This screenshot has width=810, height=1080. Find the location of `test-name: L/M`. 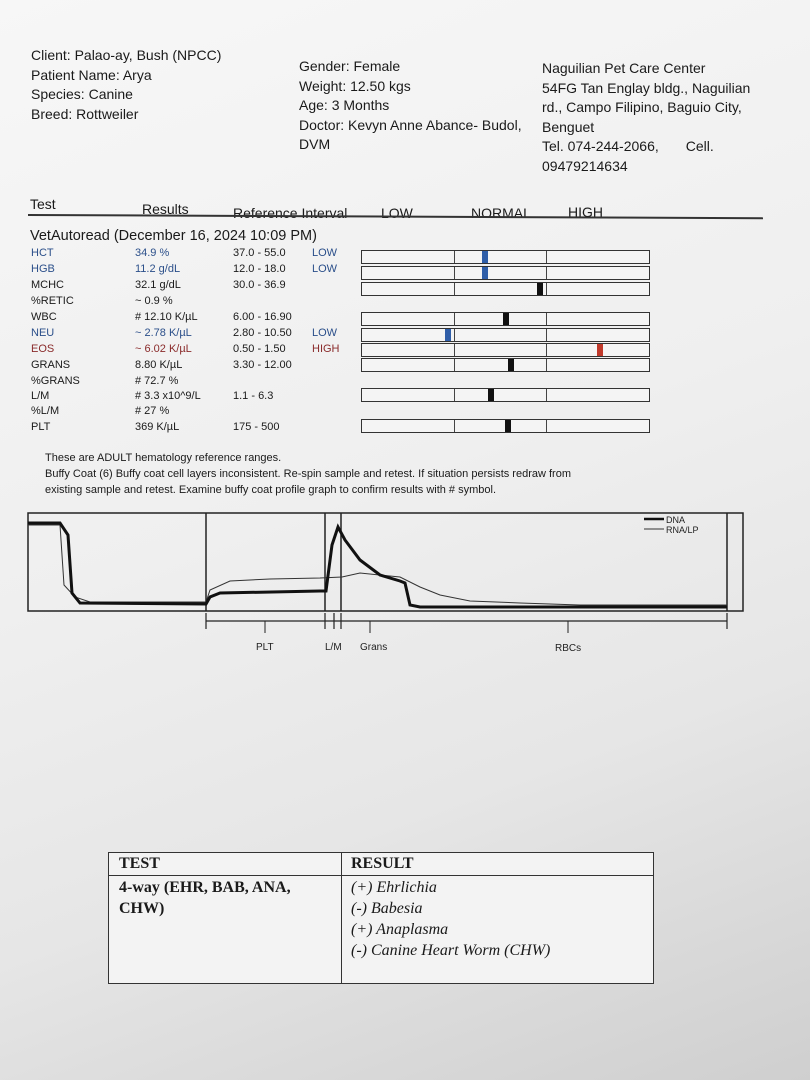

test-name: L/M is located at coordinates (40, 396).